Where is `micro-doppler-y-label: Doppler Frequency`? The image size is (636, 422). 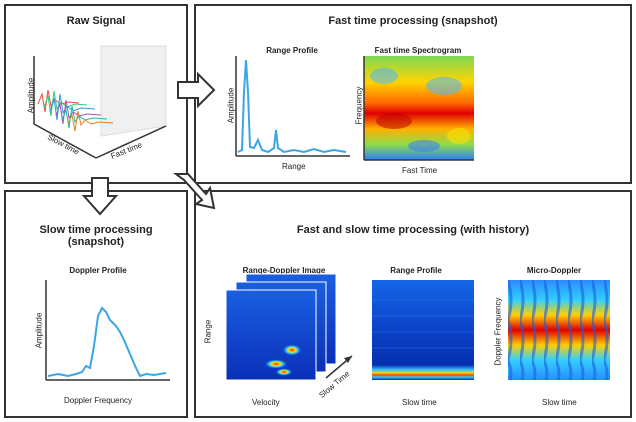
micro-doppler-y-label: Doppler Frequency is located at coordinates (498, 331).